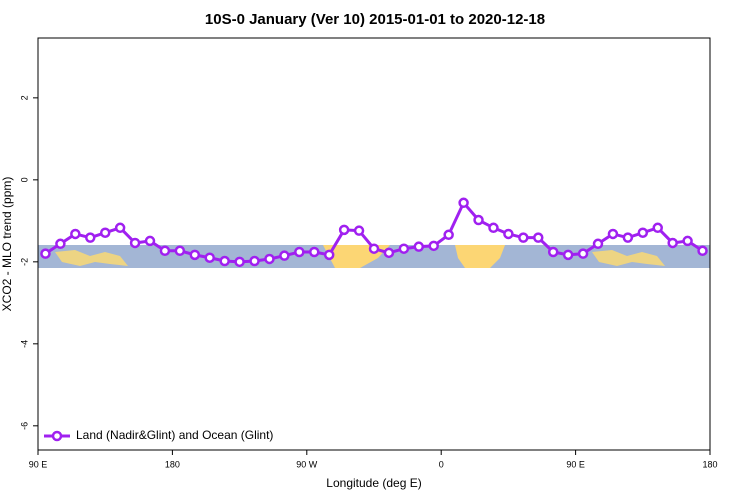  What do you see at coordinates (174, 435) in the screenshot?
I see `legend-label: Land (Nadir&Glint) and Ocean (Glint)` at bounding box center [174, 435].